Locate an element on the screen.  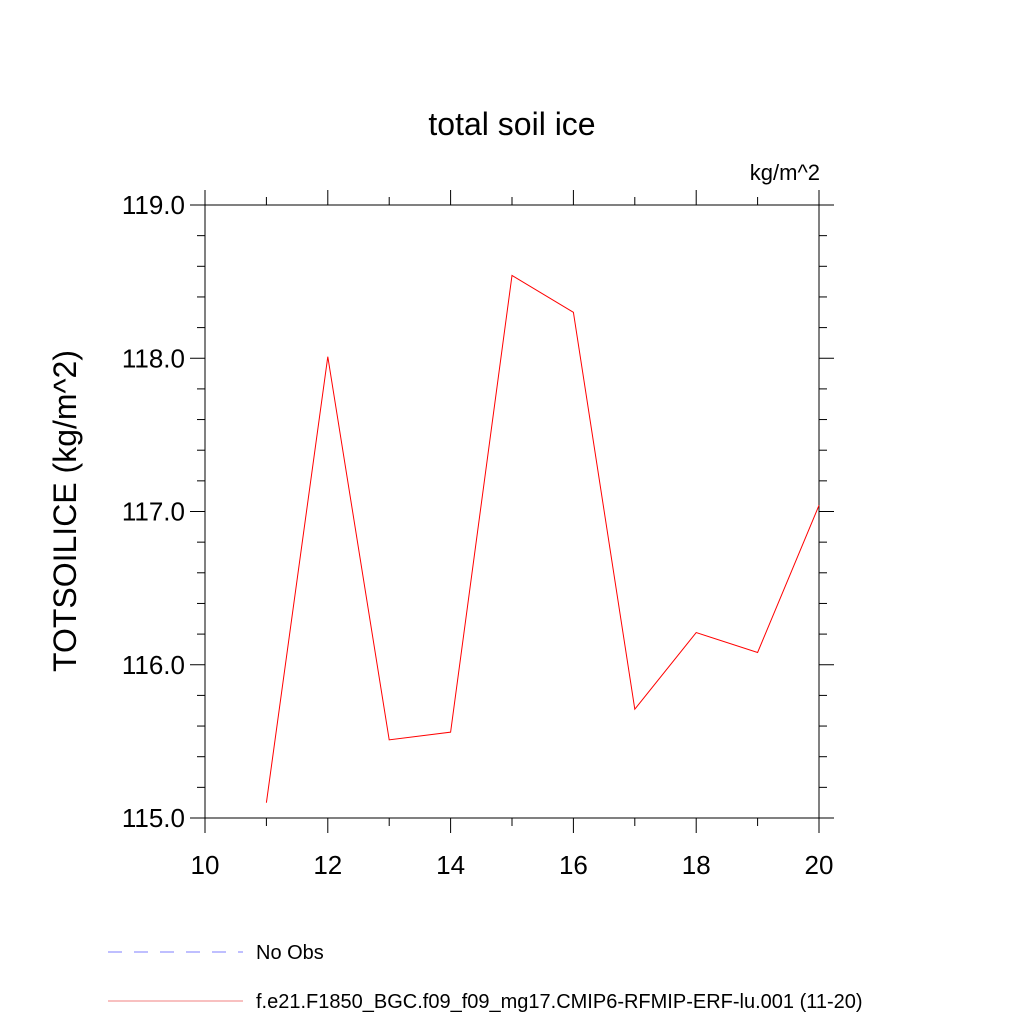
x-tick-label: 16 is located at coordinates (573, 865).